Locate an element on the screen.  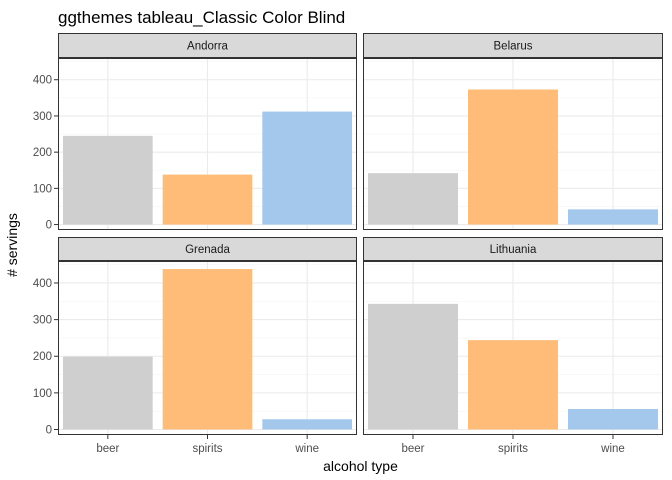
bar-belarus-wine is located at coordinates (613, 217).